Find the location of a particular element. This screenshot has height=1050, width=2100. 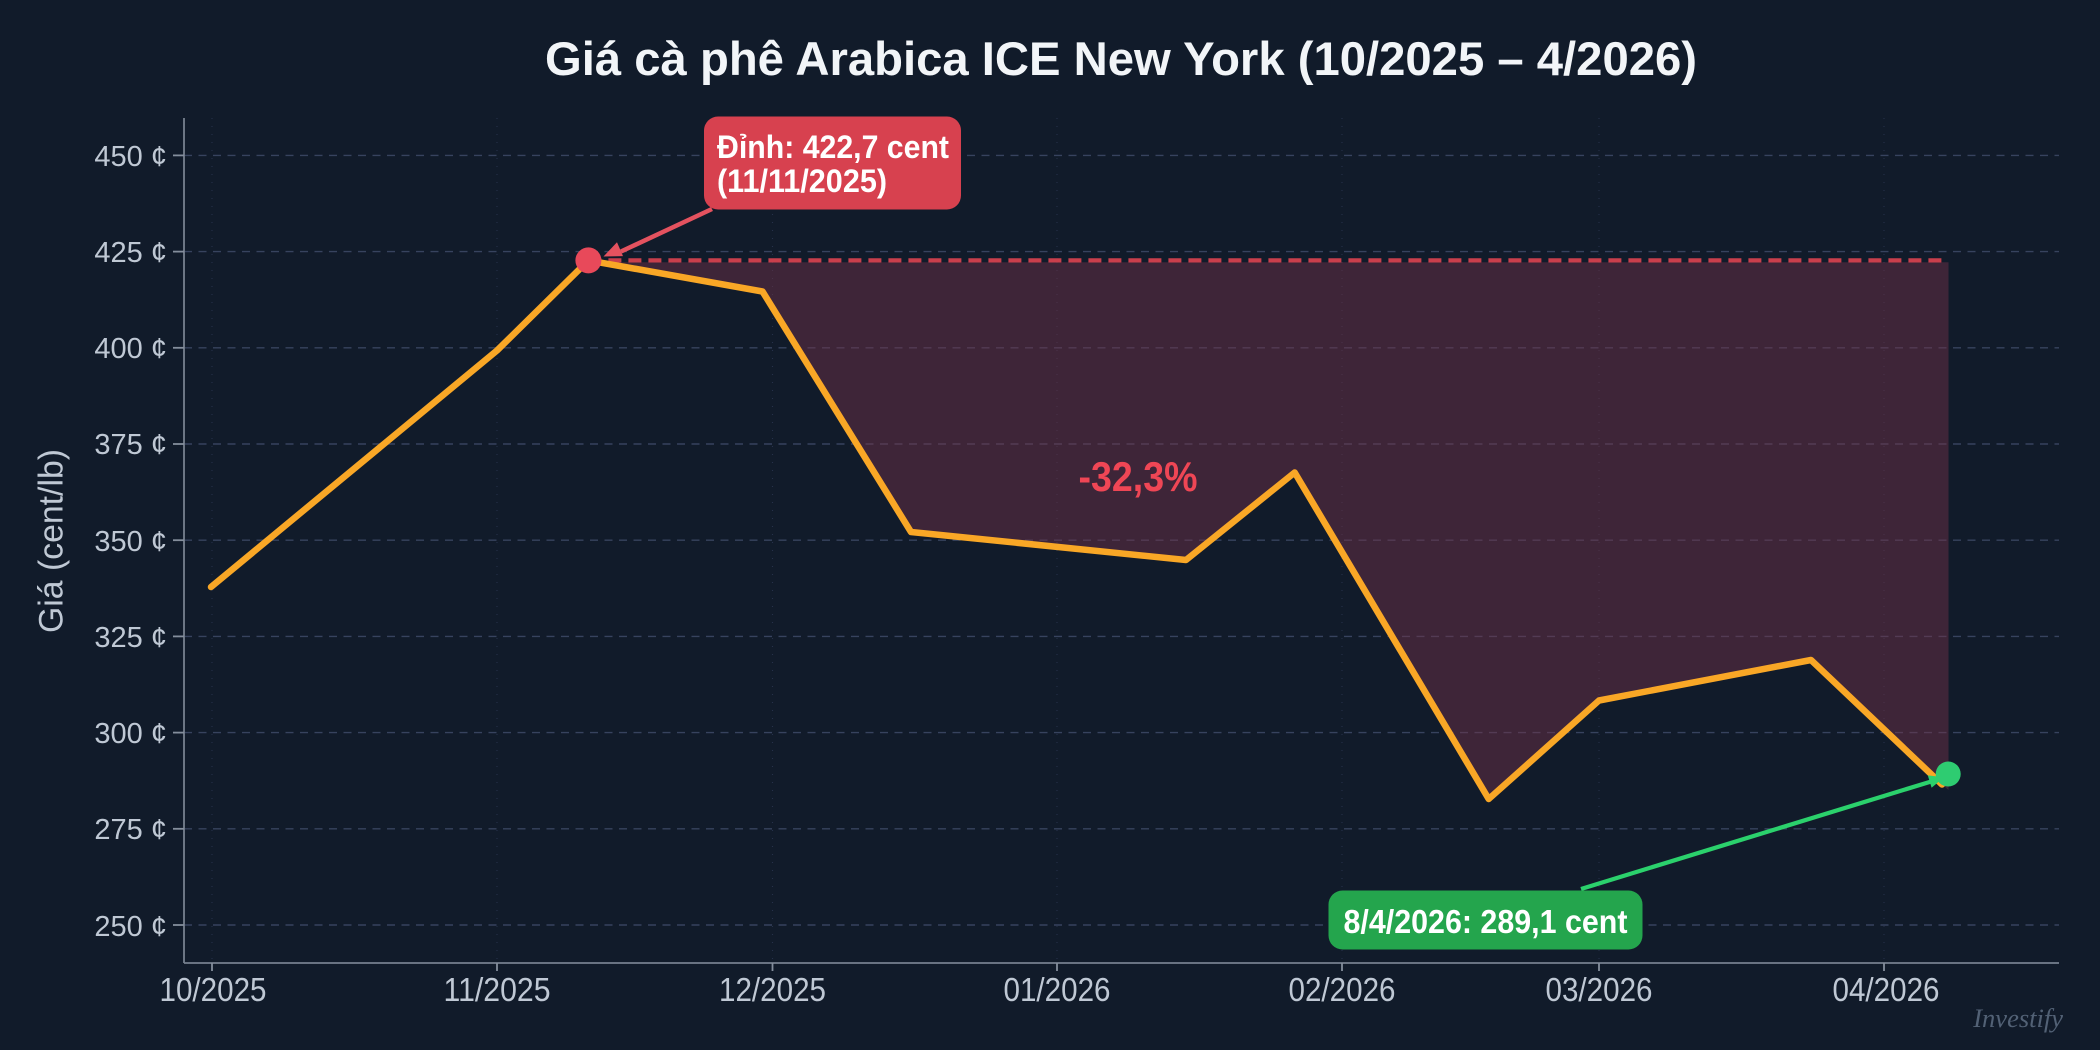

svg-text: Giá (cent/lb) is located at coordinates (52, 541).